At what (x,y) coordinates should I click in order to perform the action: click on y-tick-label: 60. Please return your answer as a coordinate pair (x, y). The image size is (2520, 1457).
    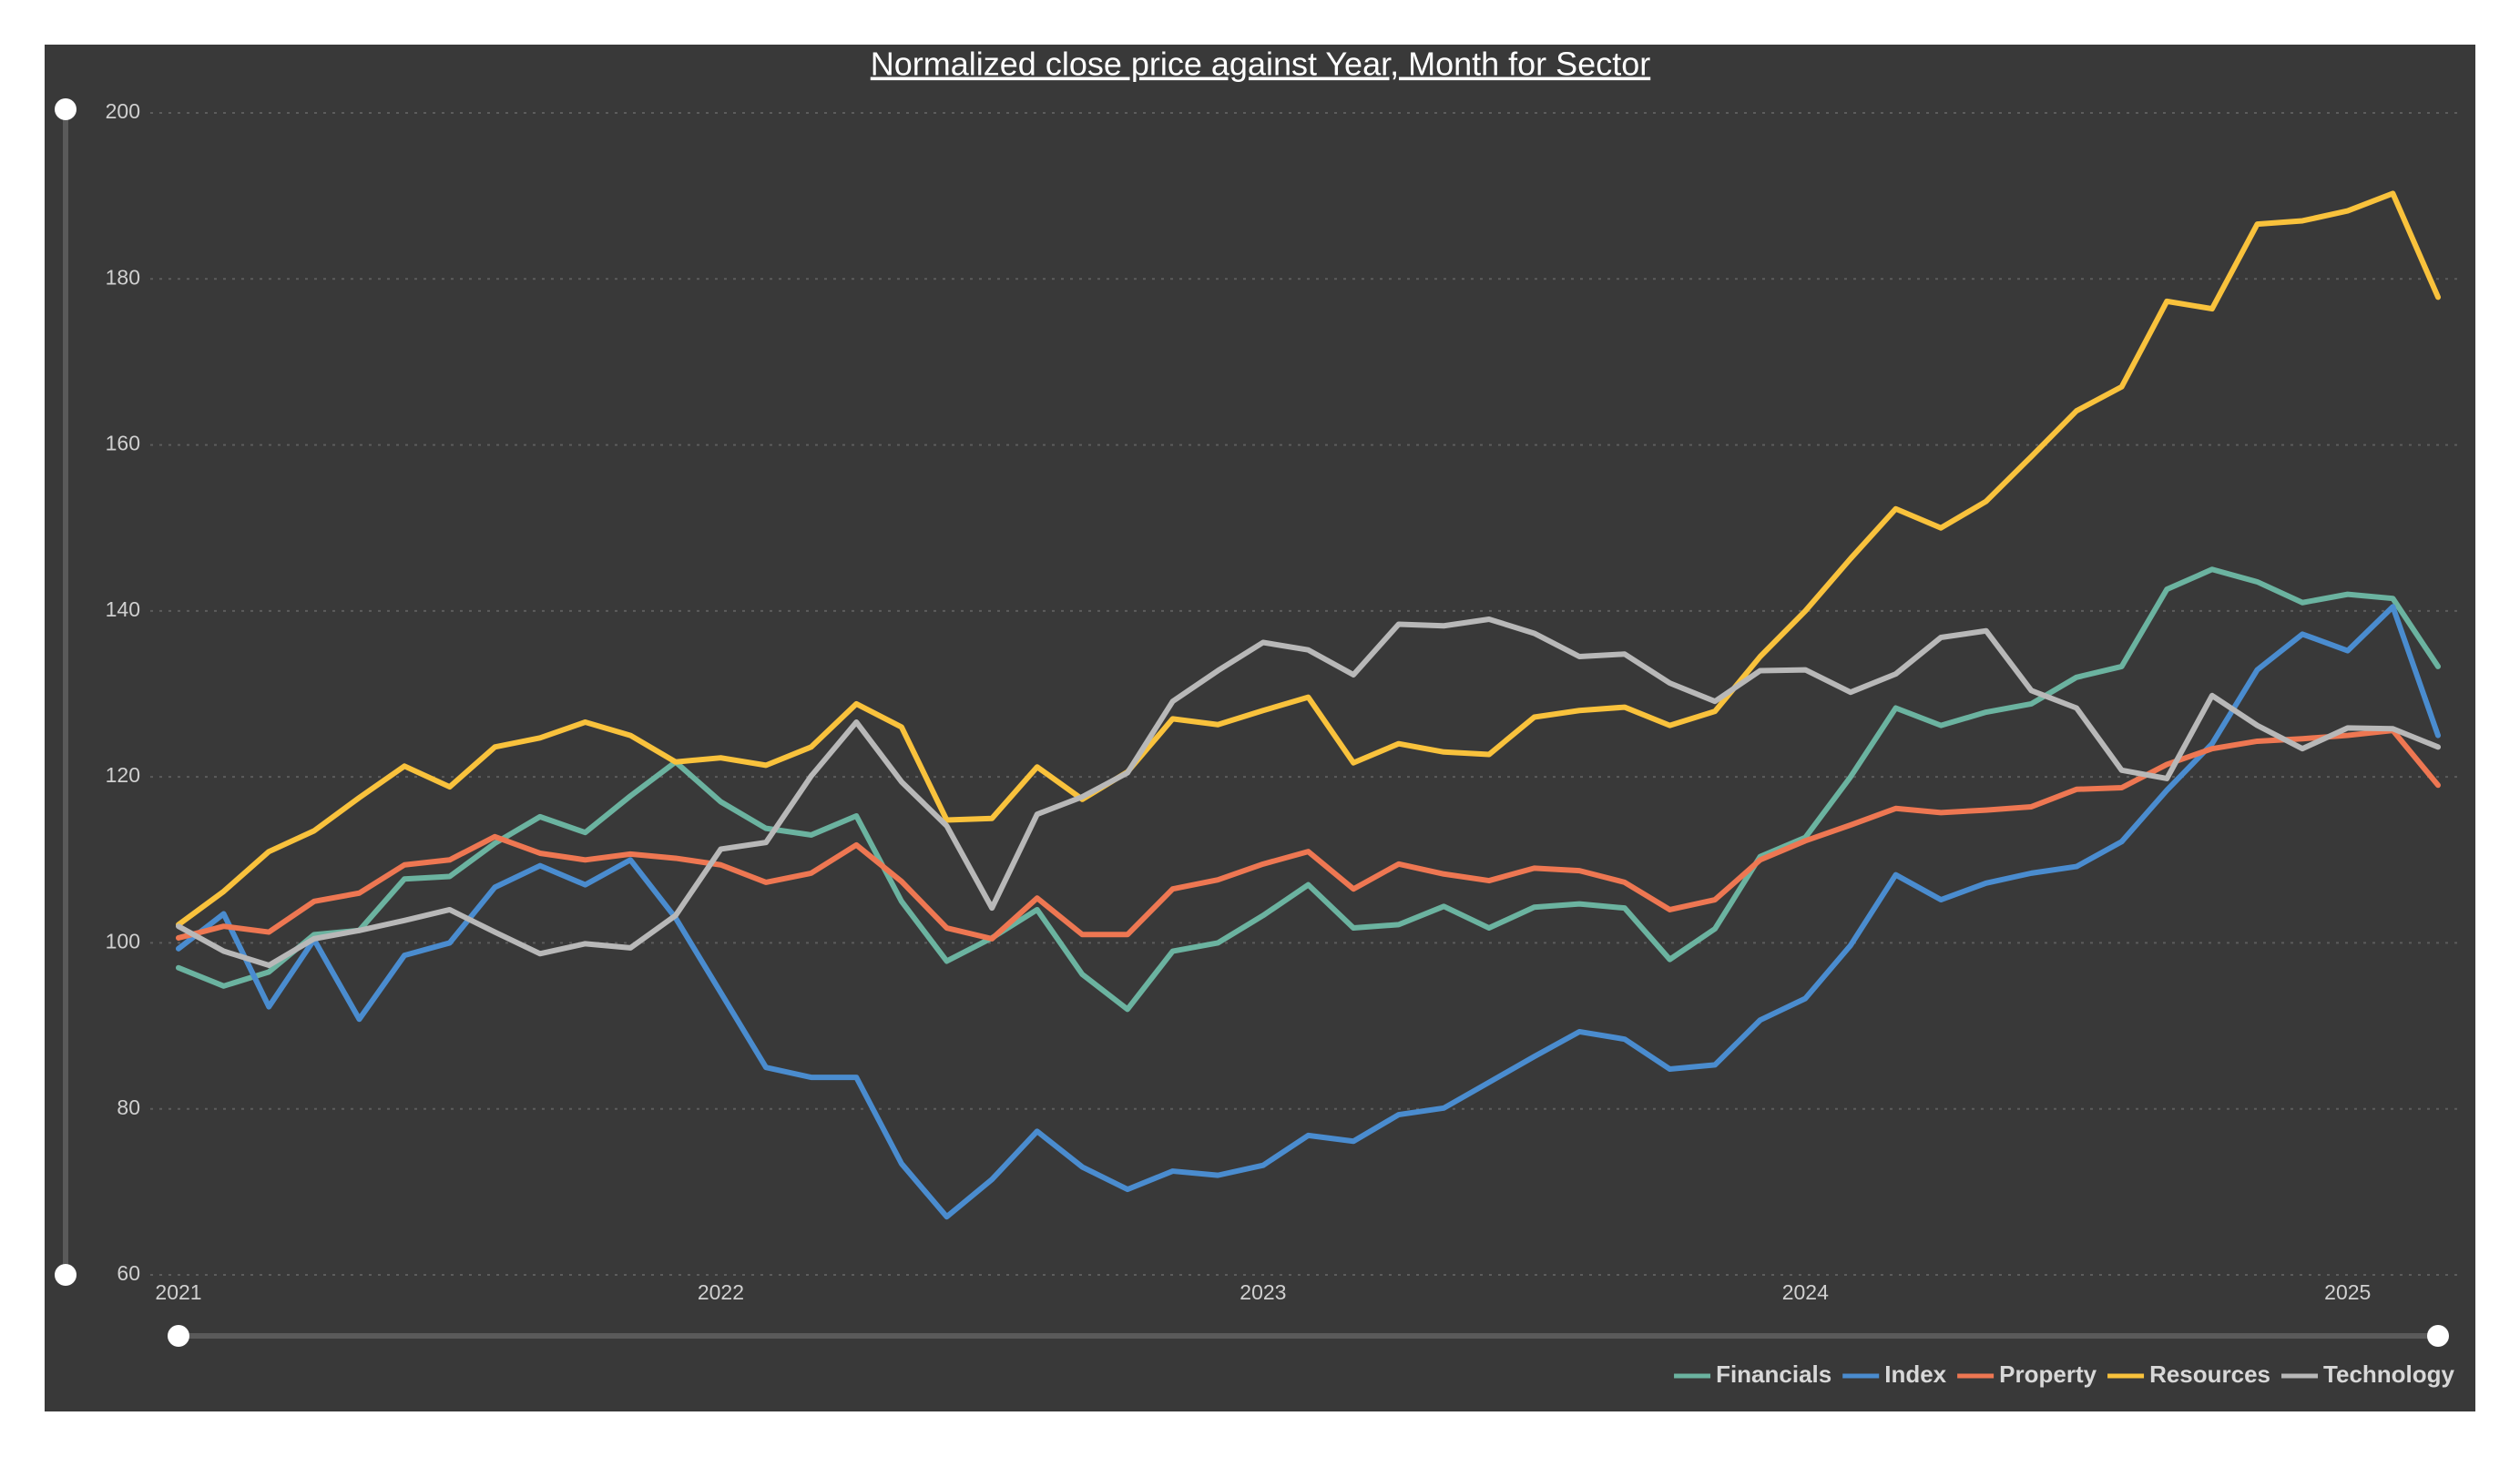
    Looking at the image, I should click on (128, 1273).